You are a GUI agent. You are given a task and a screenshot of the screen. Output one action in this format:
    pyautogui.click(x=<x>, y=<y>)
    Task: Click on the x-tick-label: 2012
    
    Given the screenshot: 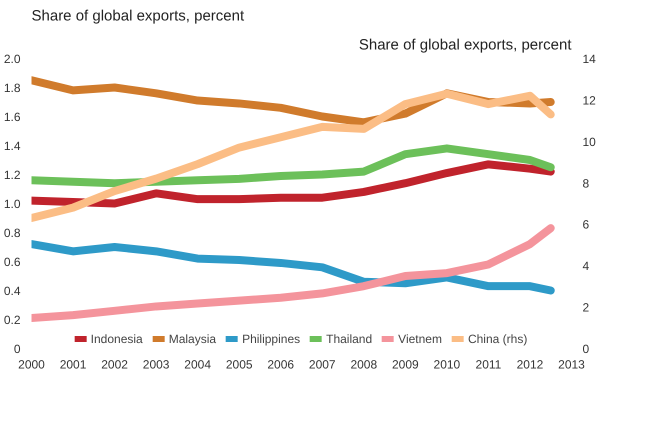 What is the action you would take?
    pyautogui.click(x=530, y=365)
    